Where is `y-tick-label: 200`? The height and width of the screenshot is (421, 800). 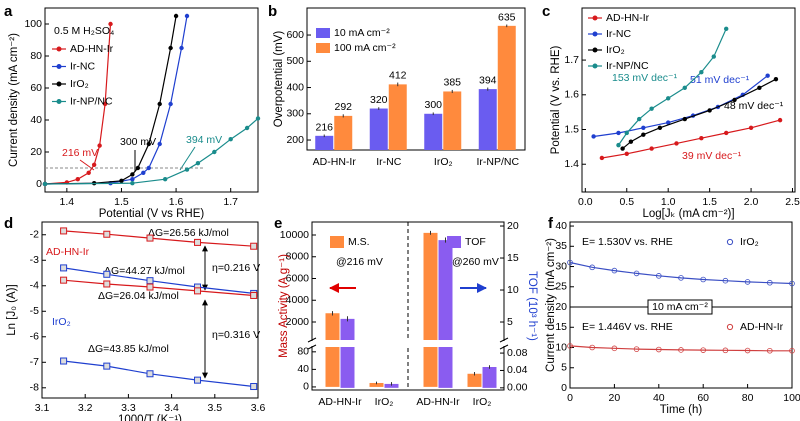
y-tick-label: 200 is located at coordinates (295, 140).